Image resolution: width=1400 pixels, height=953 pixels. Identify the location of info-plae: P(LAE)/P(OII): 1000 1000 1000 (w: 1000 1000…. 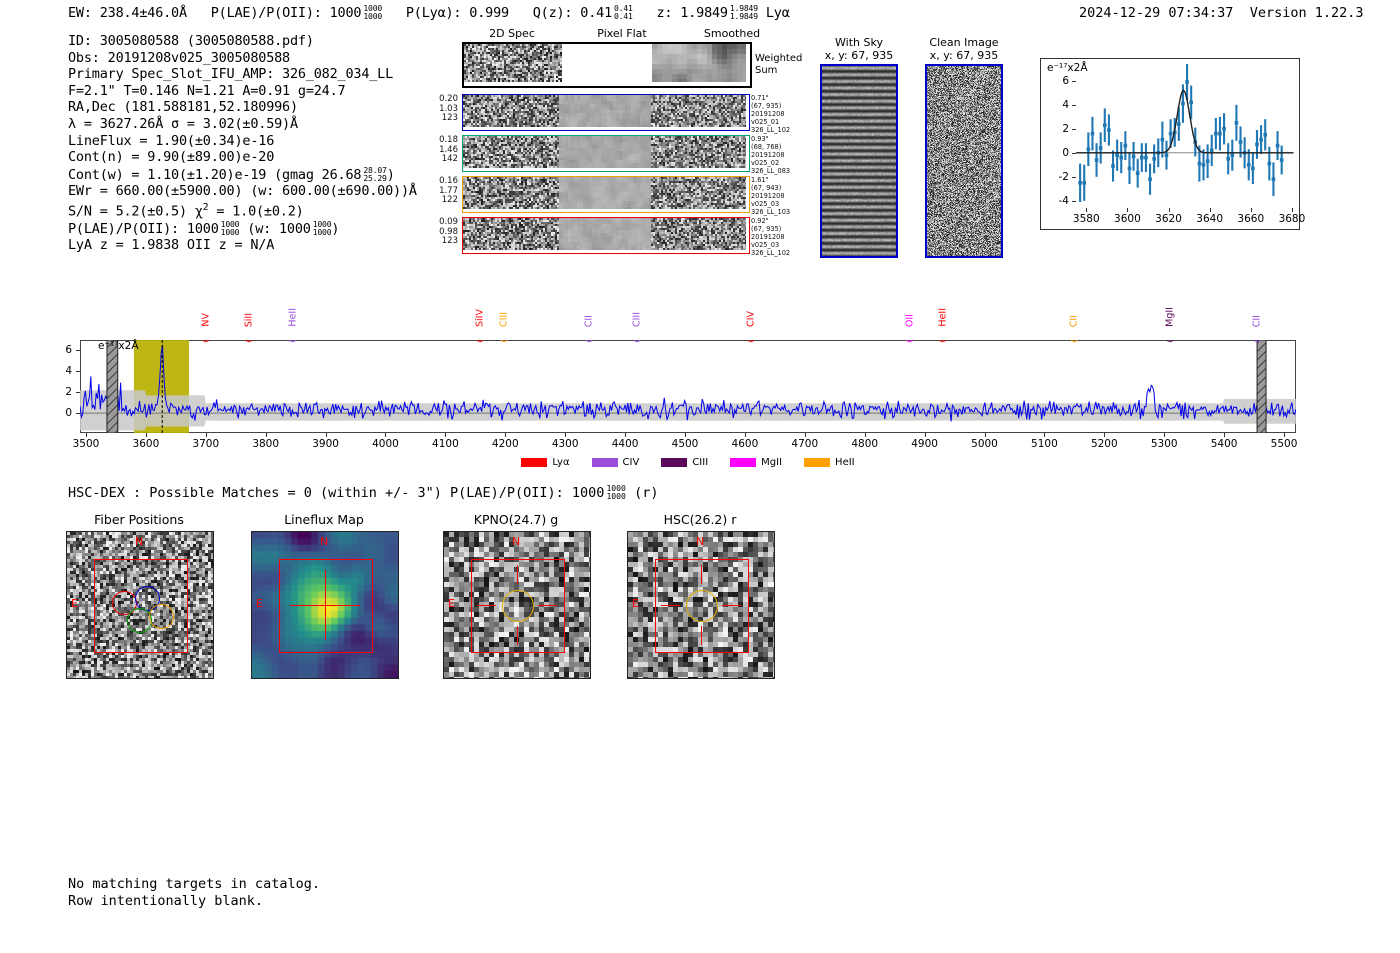
(204, 228).